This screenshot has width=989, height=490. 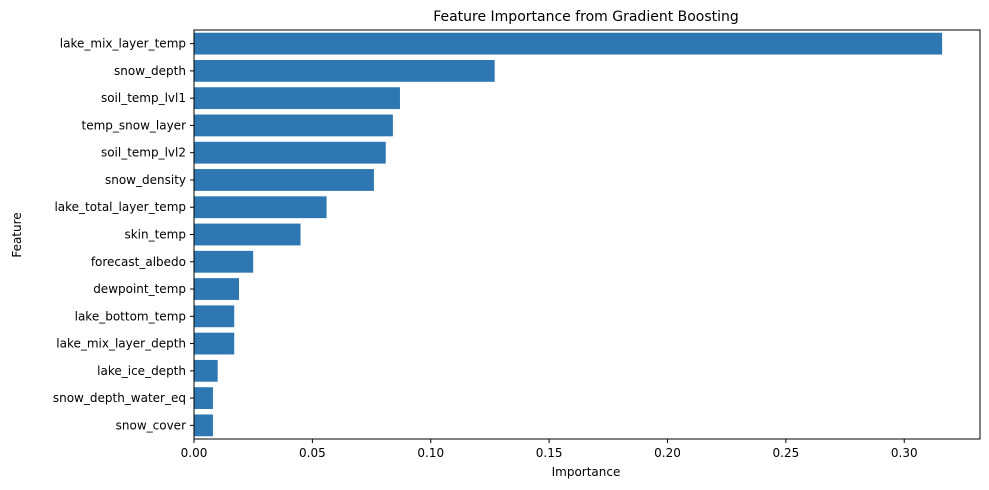 What do you see at coordinates (586, 472) in the screenshot?
I see `x-axis-label: Importance` at bounding box center [586, 472].